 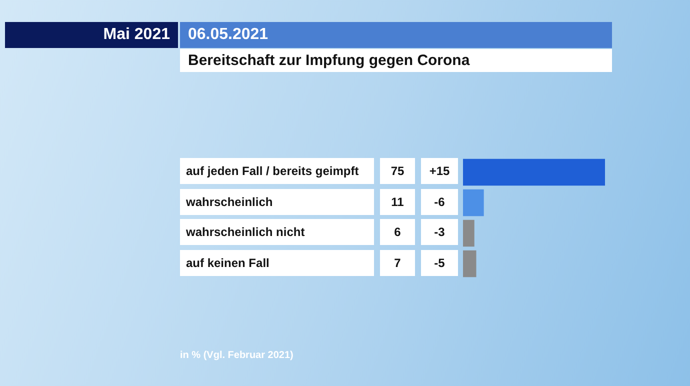 What do you see at coordinates (439, 201) in the screenshot?
I see `text: -6` at bounding box center [439, 201].